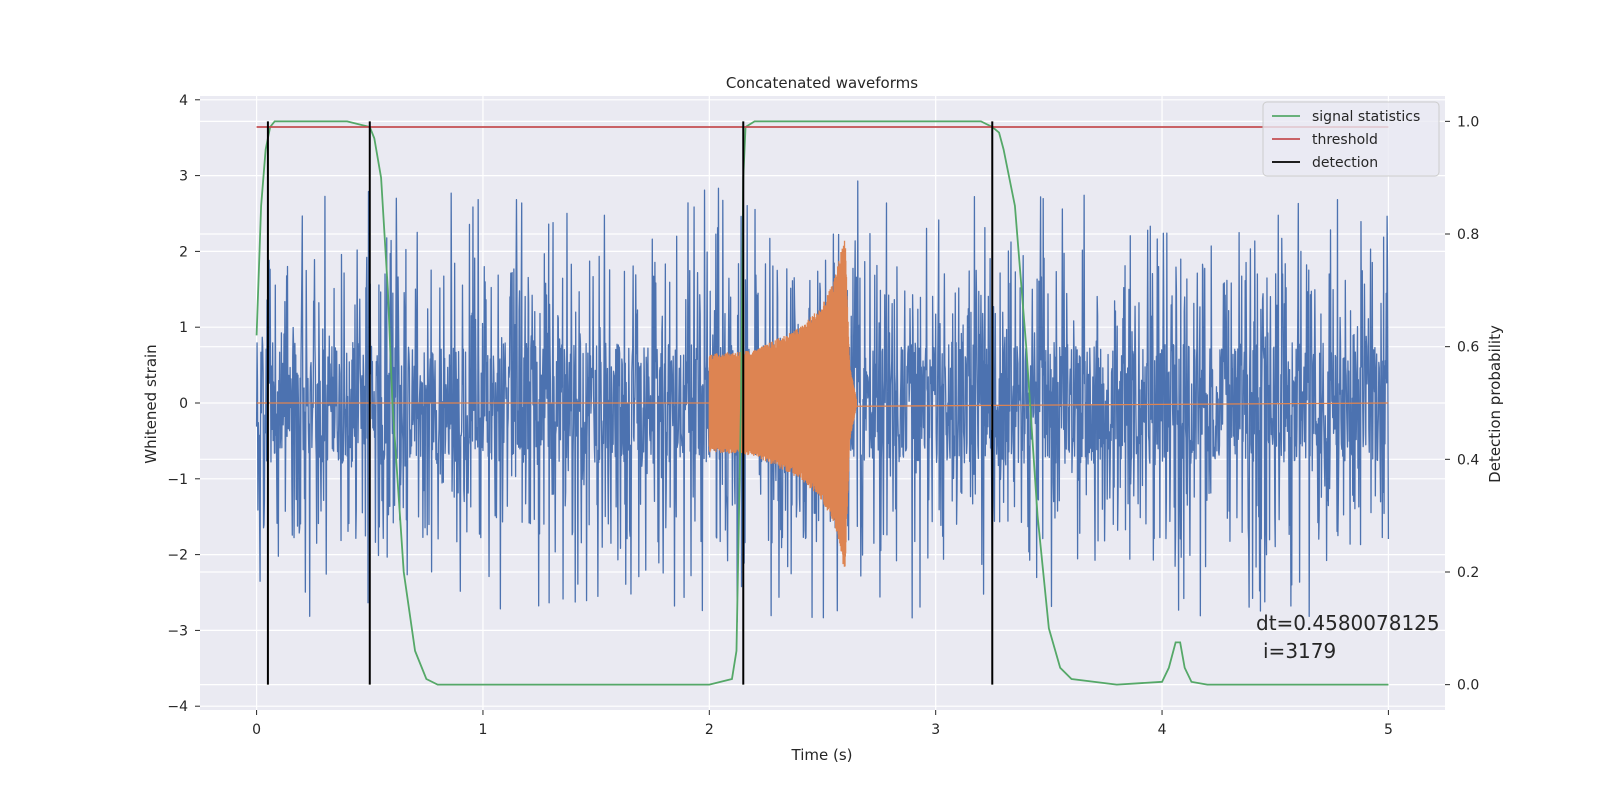  Describe the element at coordinates (709, 730) in the screenshot. I see `x-tick-label: 2` at that location.